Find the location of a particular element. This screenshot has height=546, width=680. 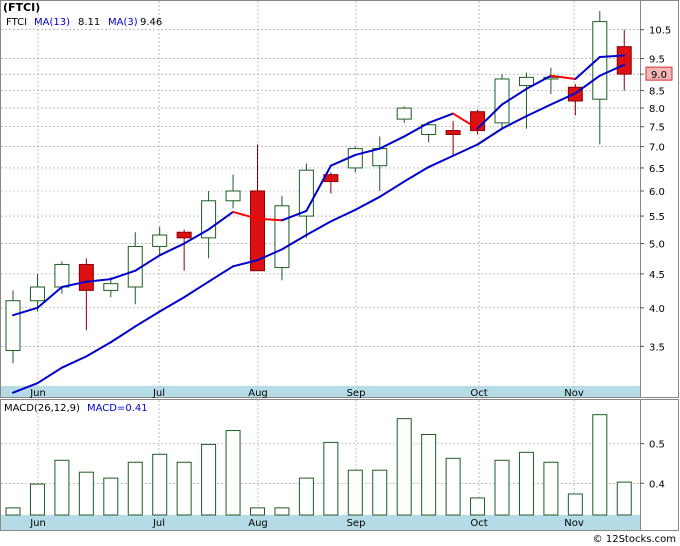

macd-y-axis: 0.4 0.5 is located at coordinates (652, 465).